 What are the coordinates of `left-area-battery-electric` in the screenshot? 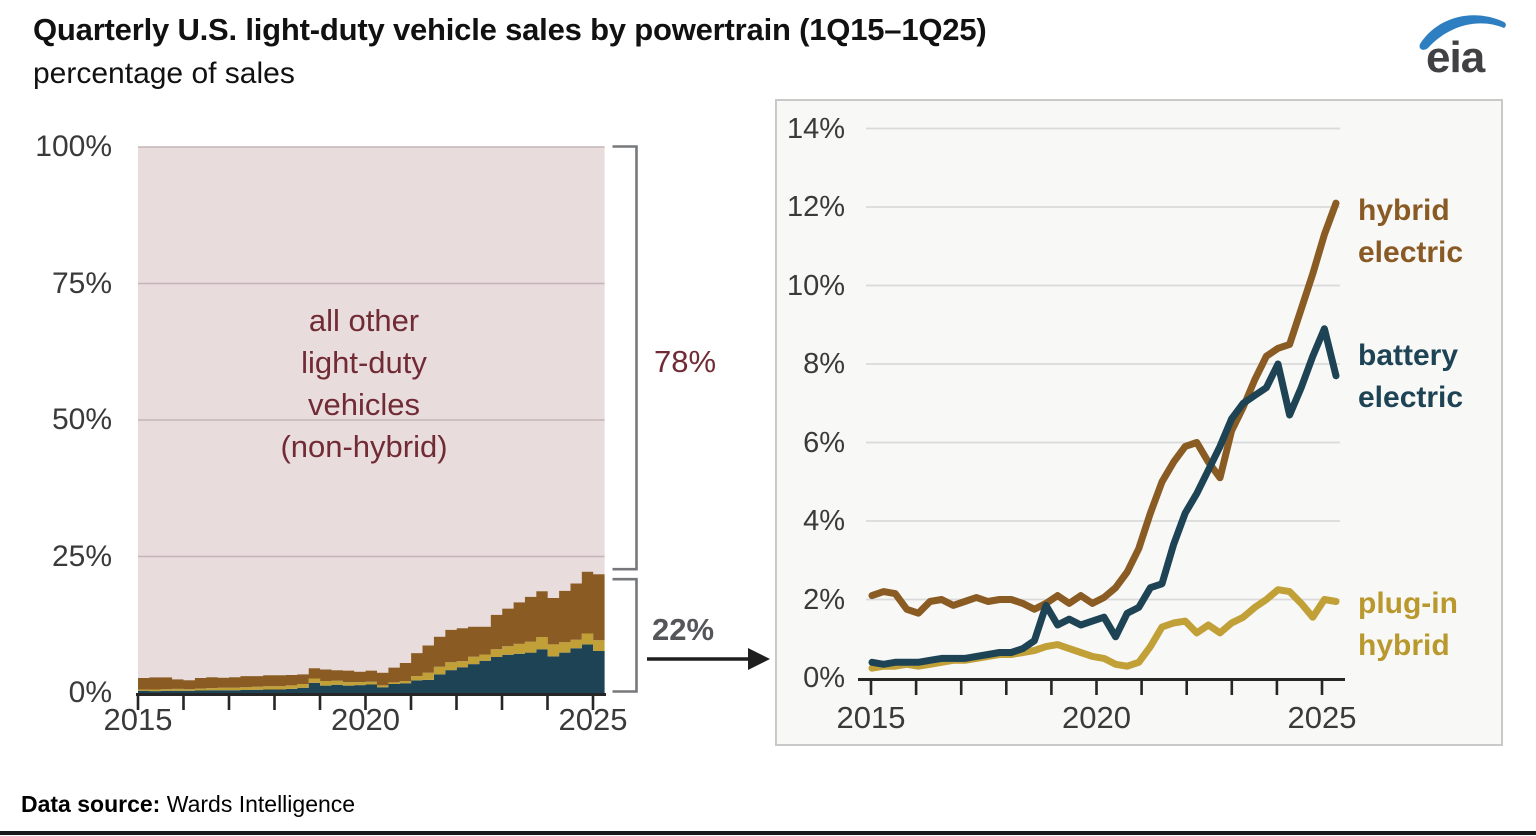 It's located at (371, 668).